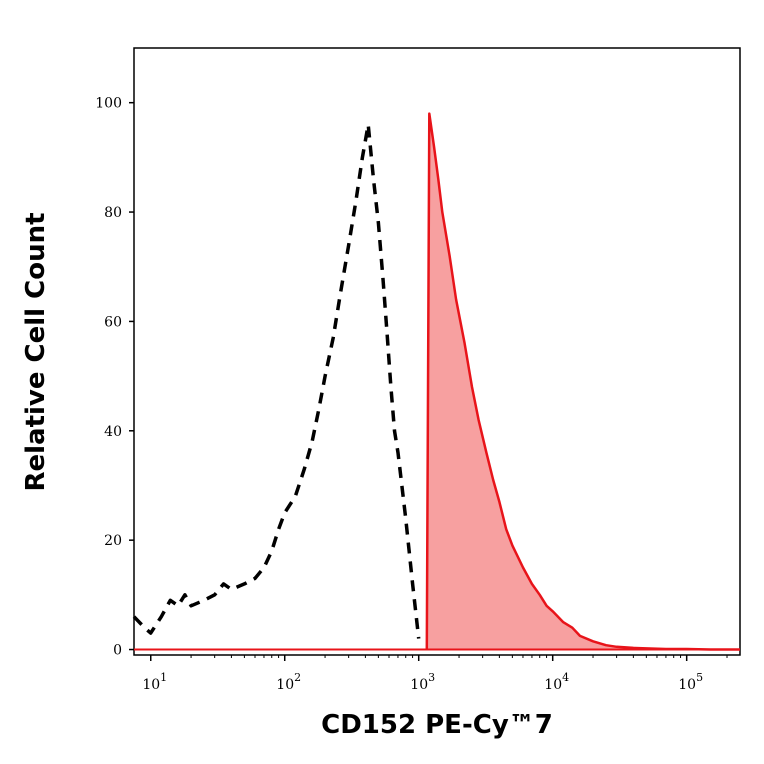  What do you see at coordinates (690, 682) in the screenshot?
I see `x-tick-label: 10⁵` at bounding box center [690, 682].